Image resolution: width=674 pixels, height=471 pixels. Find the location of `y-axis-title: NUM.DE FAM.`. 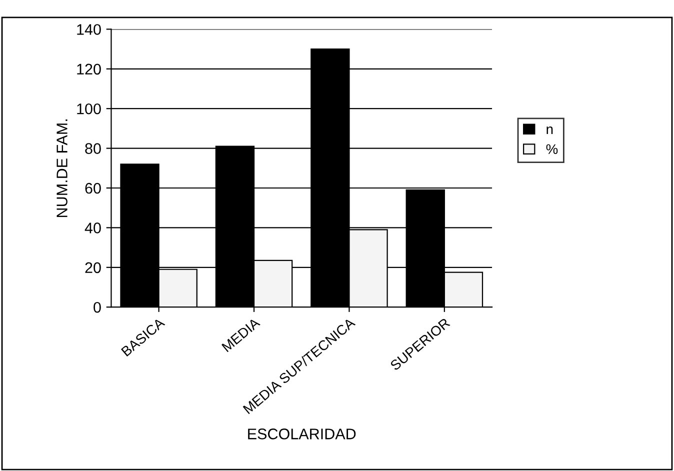

y-axis-title: NUM.DE FAM. is located at coordinates (62, 168).